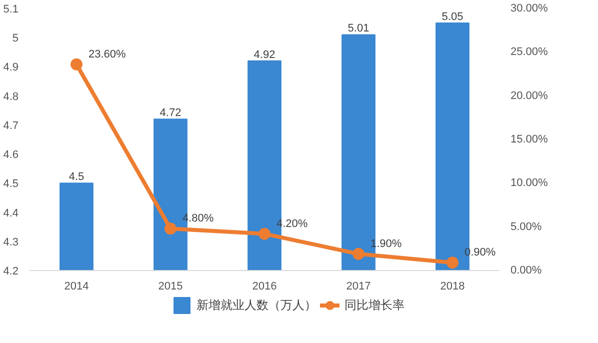 This screenshot has width=598, height=343. What do you see at coordinates (171, 113) in the screenshot?
I see `data-label: 4.72` at bounding box center [171, 113].